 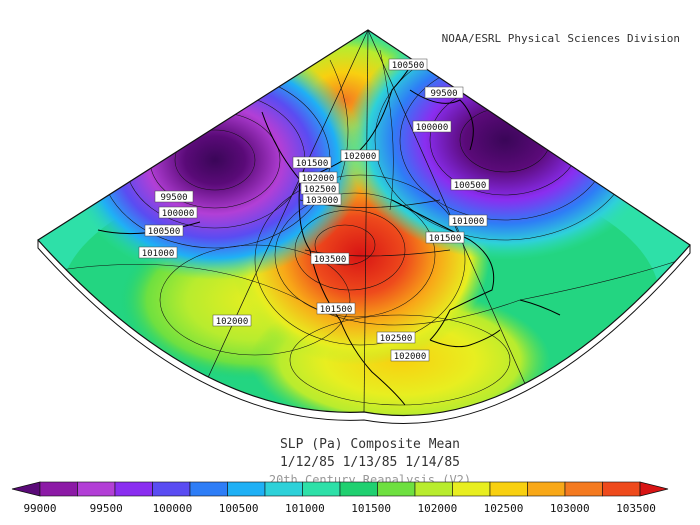 I want to click on contour-label-text: 103000, so click(x=322, y=201).